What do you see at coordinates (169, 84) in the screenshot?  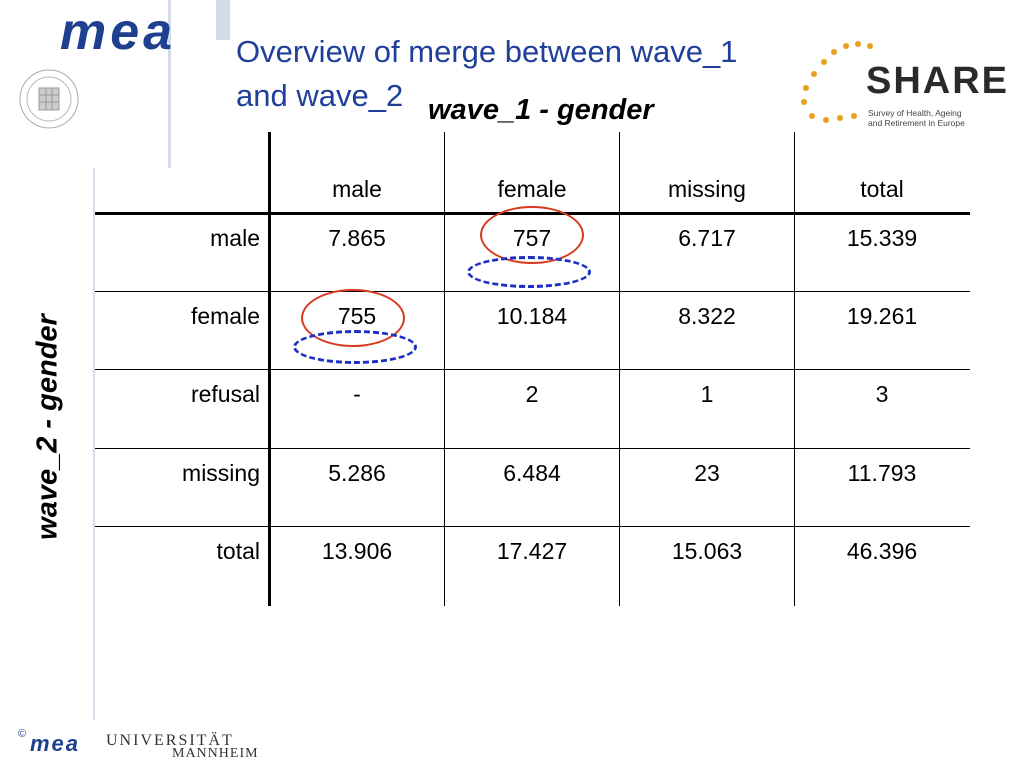 I see `frame-line-top` at bounding box center [169, 84].